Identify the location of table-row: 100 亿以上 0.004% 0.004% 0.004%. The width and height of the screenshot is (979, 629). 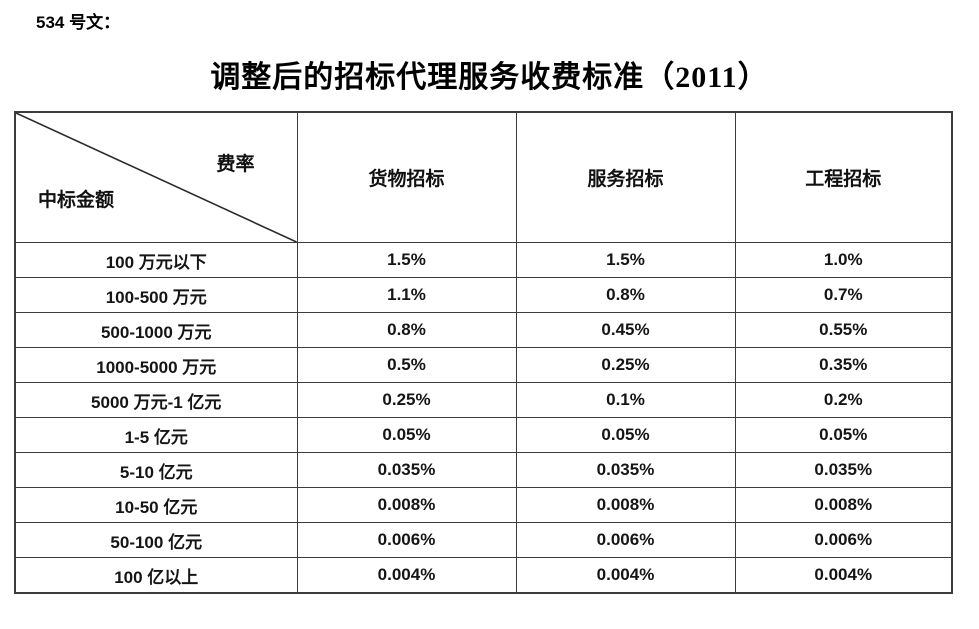
(483, 575).